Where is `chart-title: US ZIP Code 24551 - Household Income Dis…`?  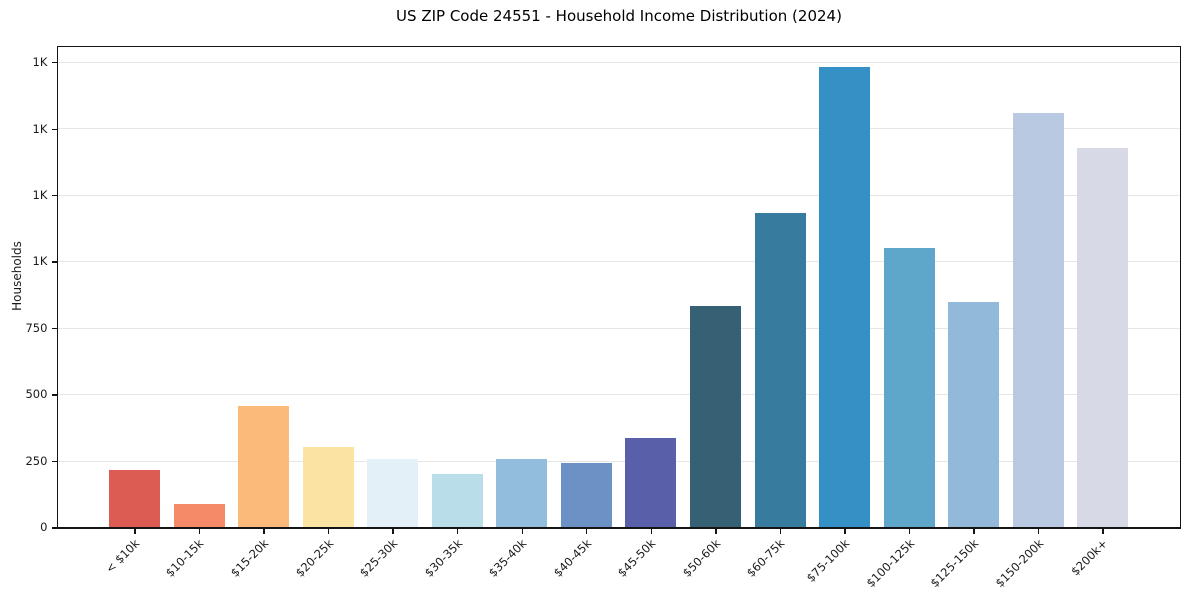 chart-title: US ZIP Code 24551 - Household Income Dis… is located at coordinates (619, 16).